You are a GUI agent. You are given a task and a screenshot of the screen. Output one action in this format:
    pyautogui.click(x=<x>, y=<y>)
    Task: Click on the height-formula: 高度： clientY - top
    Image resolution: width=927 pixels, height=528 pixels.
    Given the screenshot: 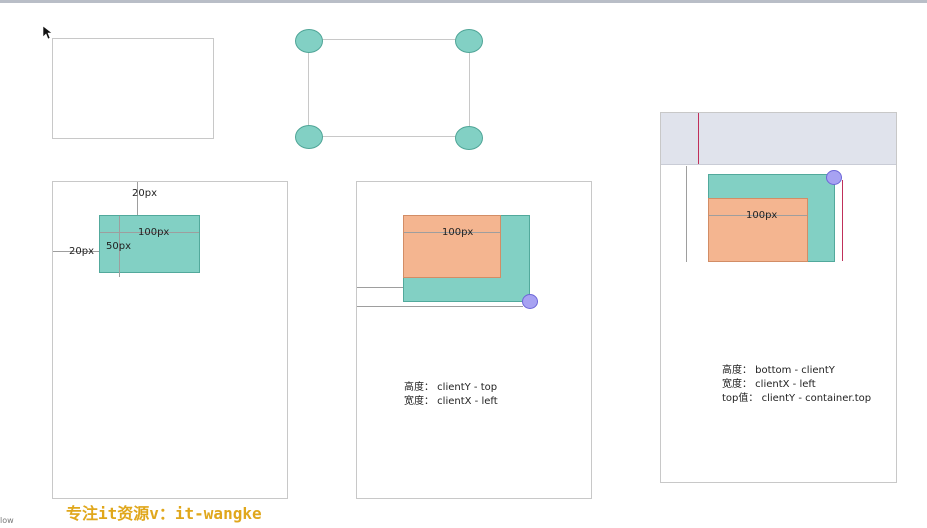 What is the action you would take?
    pyautogui.click(x=451, y=387)
    